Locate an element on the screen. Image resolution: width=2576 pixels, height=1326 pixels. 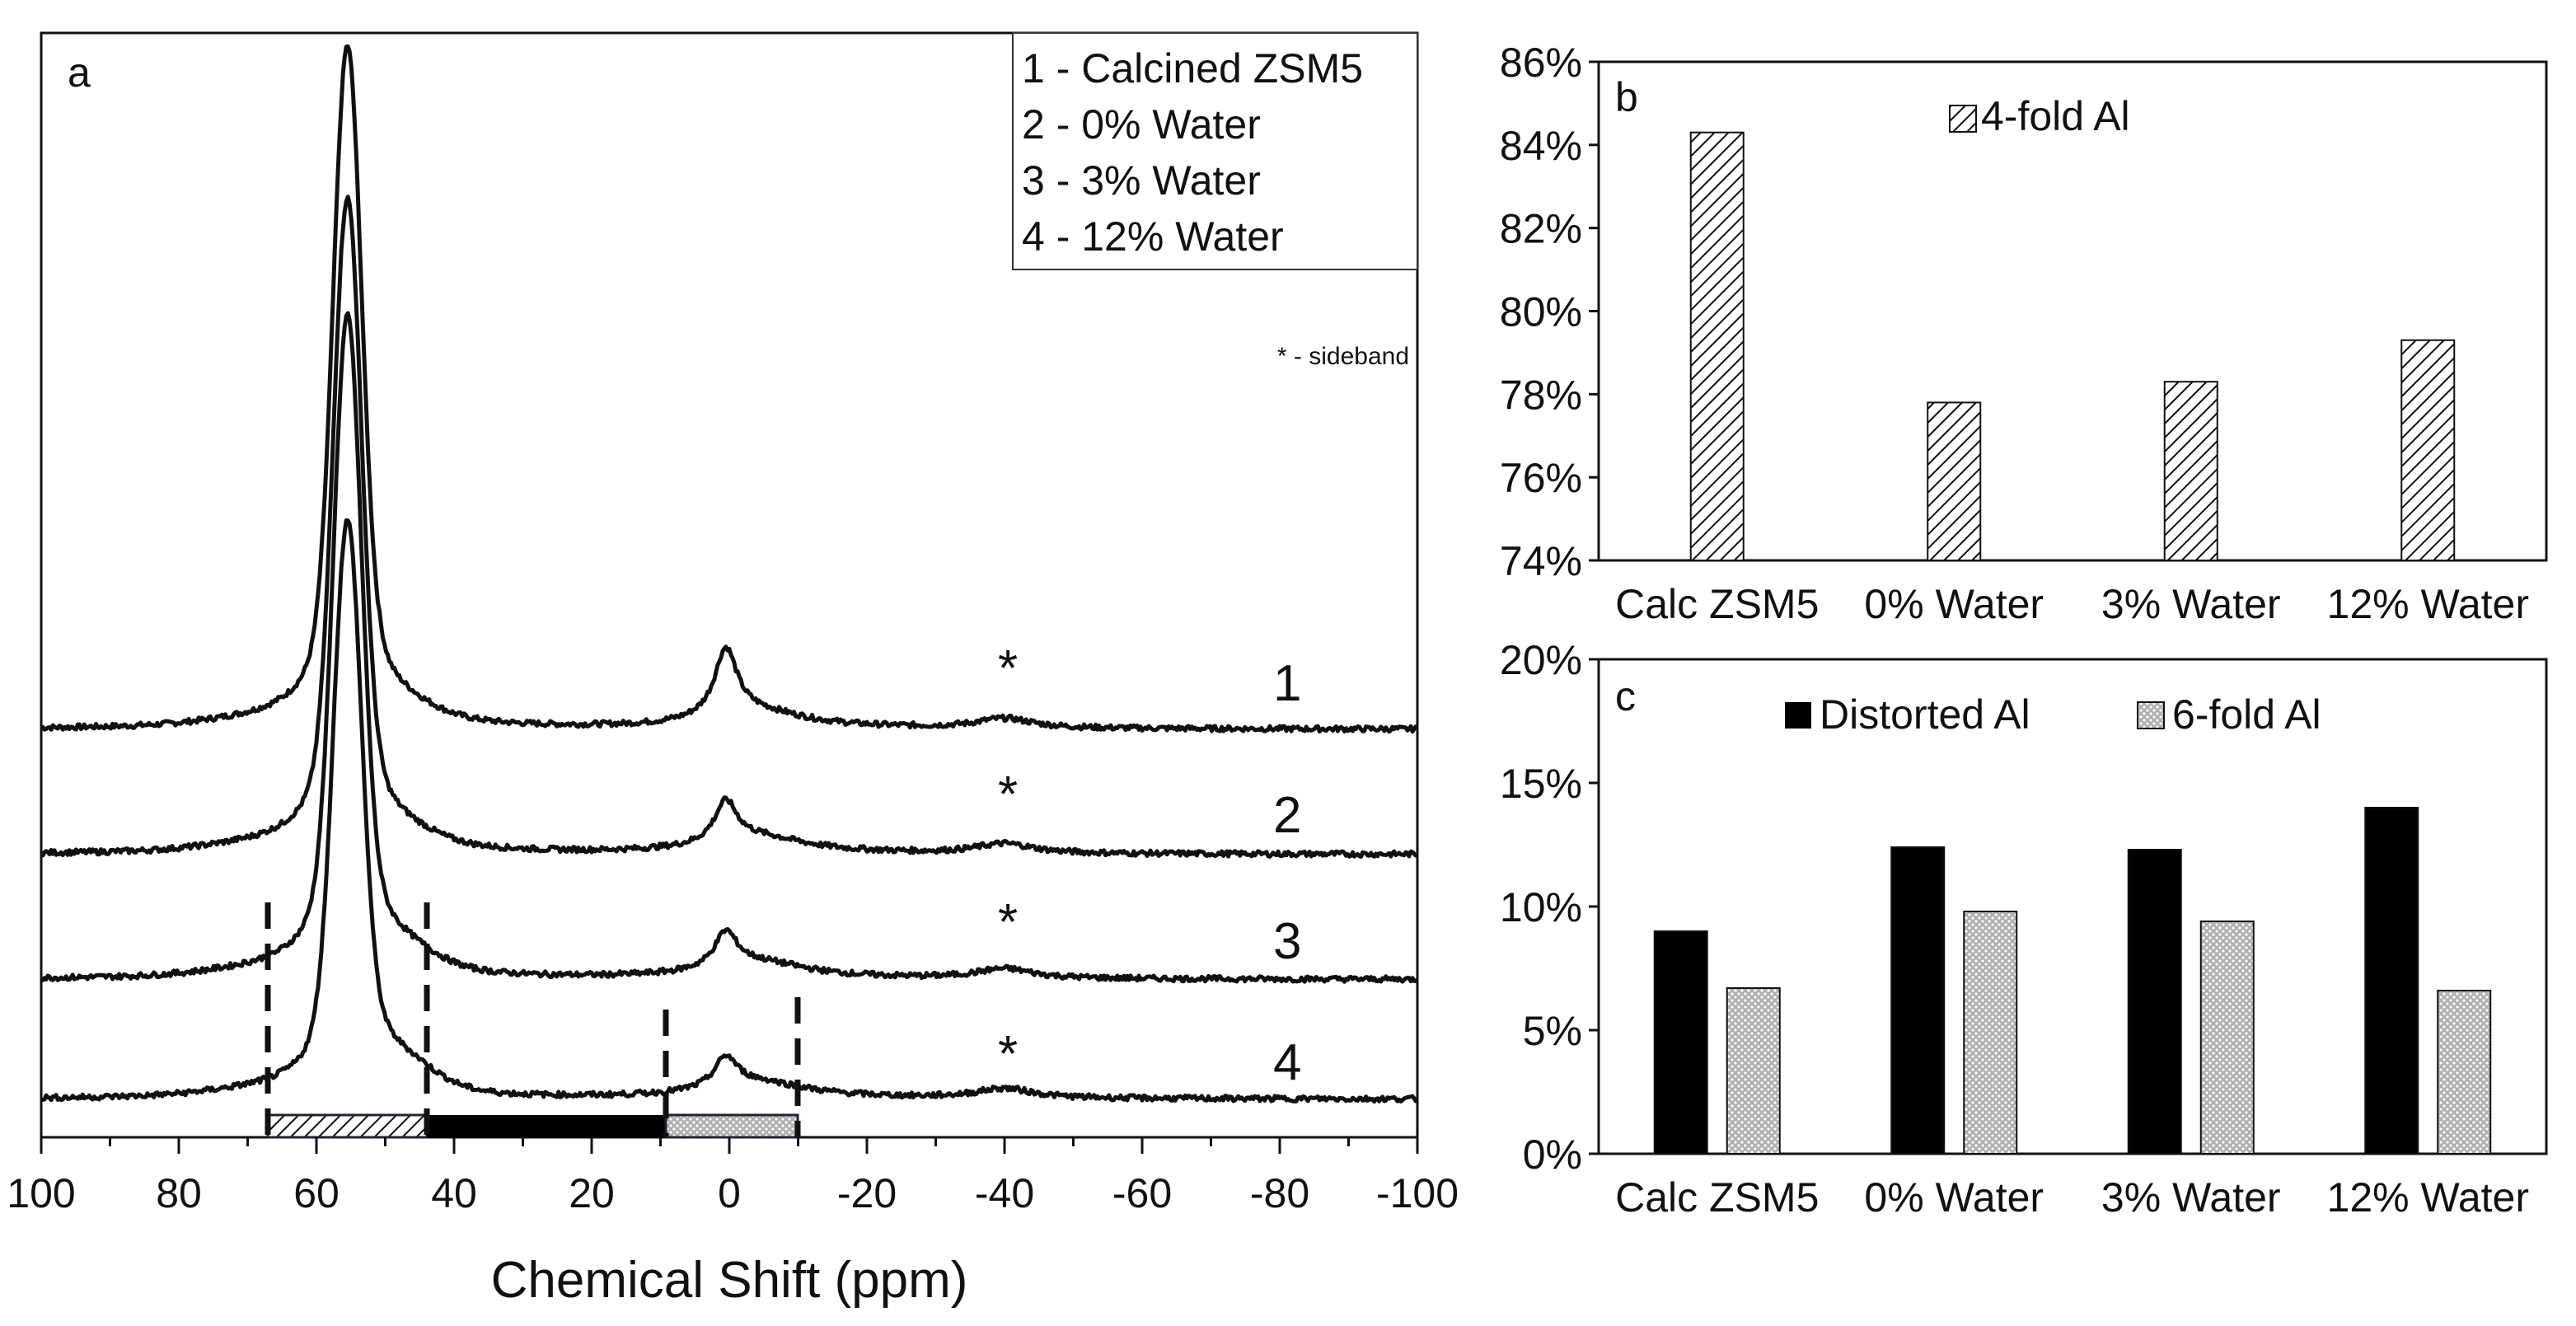
region-bar-4fold is located at coordinates (347, 1126).